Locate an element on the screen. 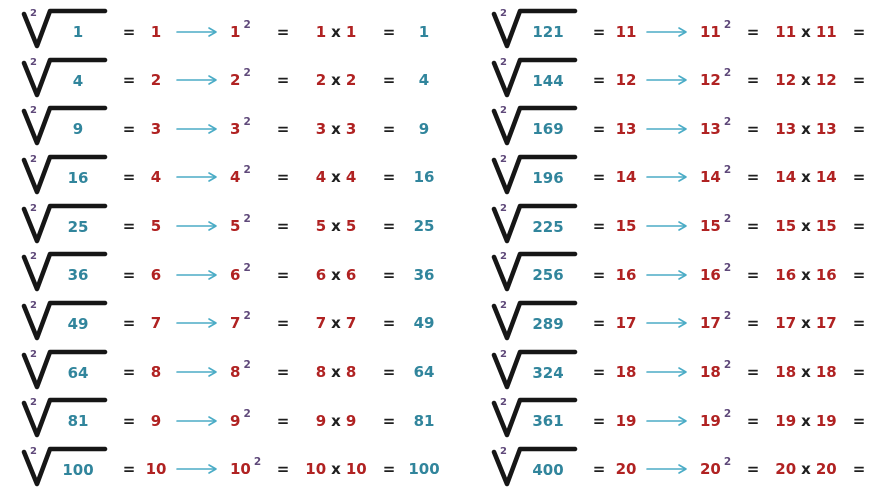 The image size is (876, 494). result-value: 225 is located at coordinates (874, 226).